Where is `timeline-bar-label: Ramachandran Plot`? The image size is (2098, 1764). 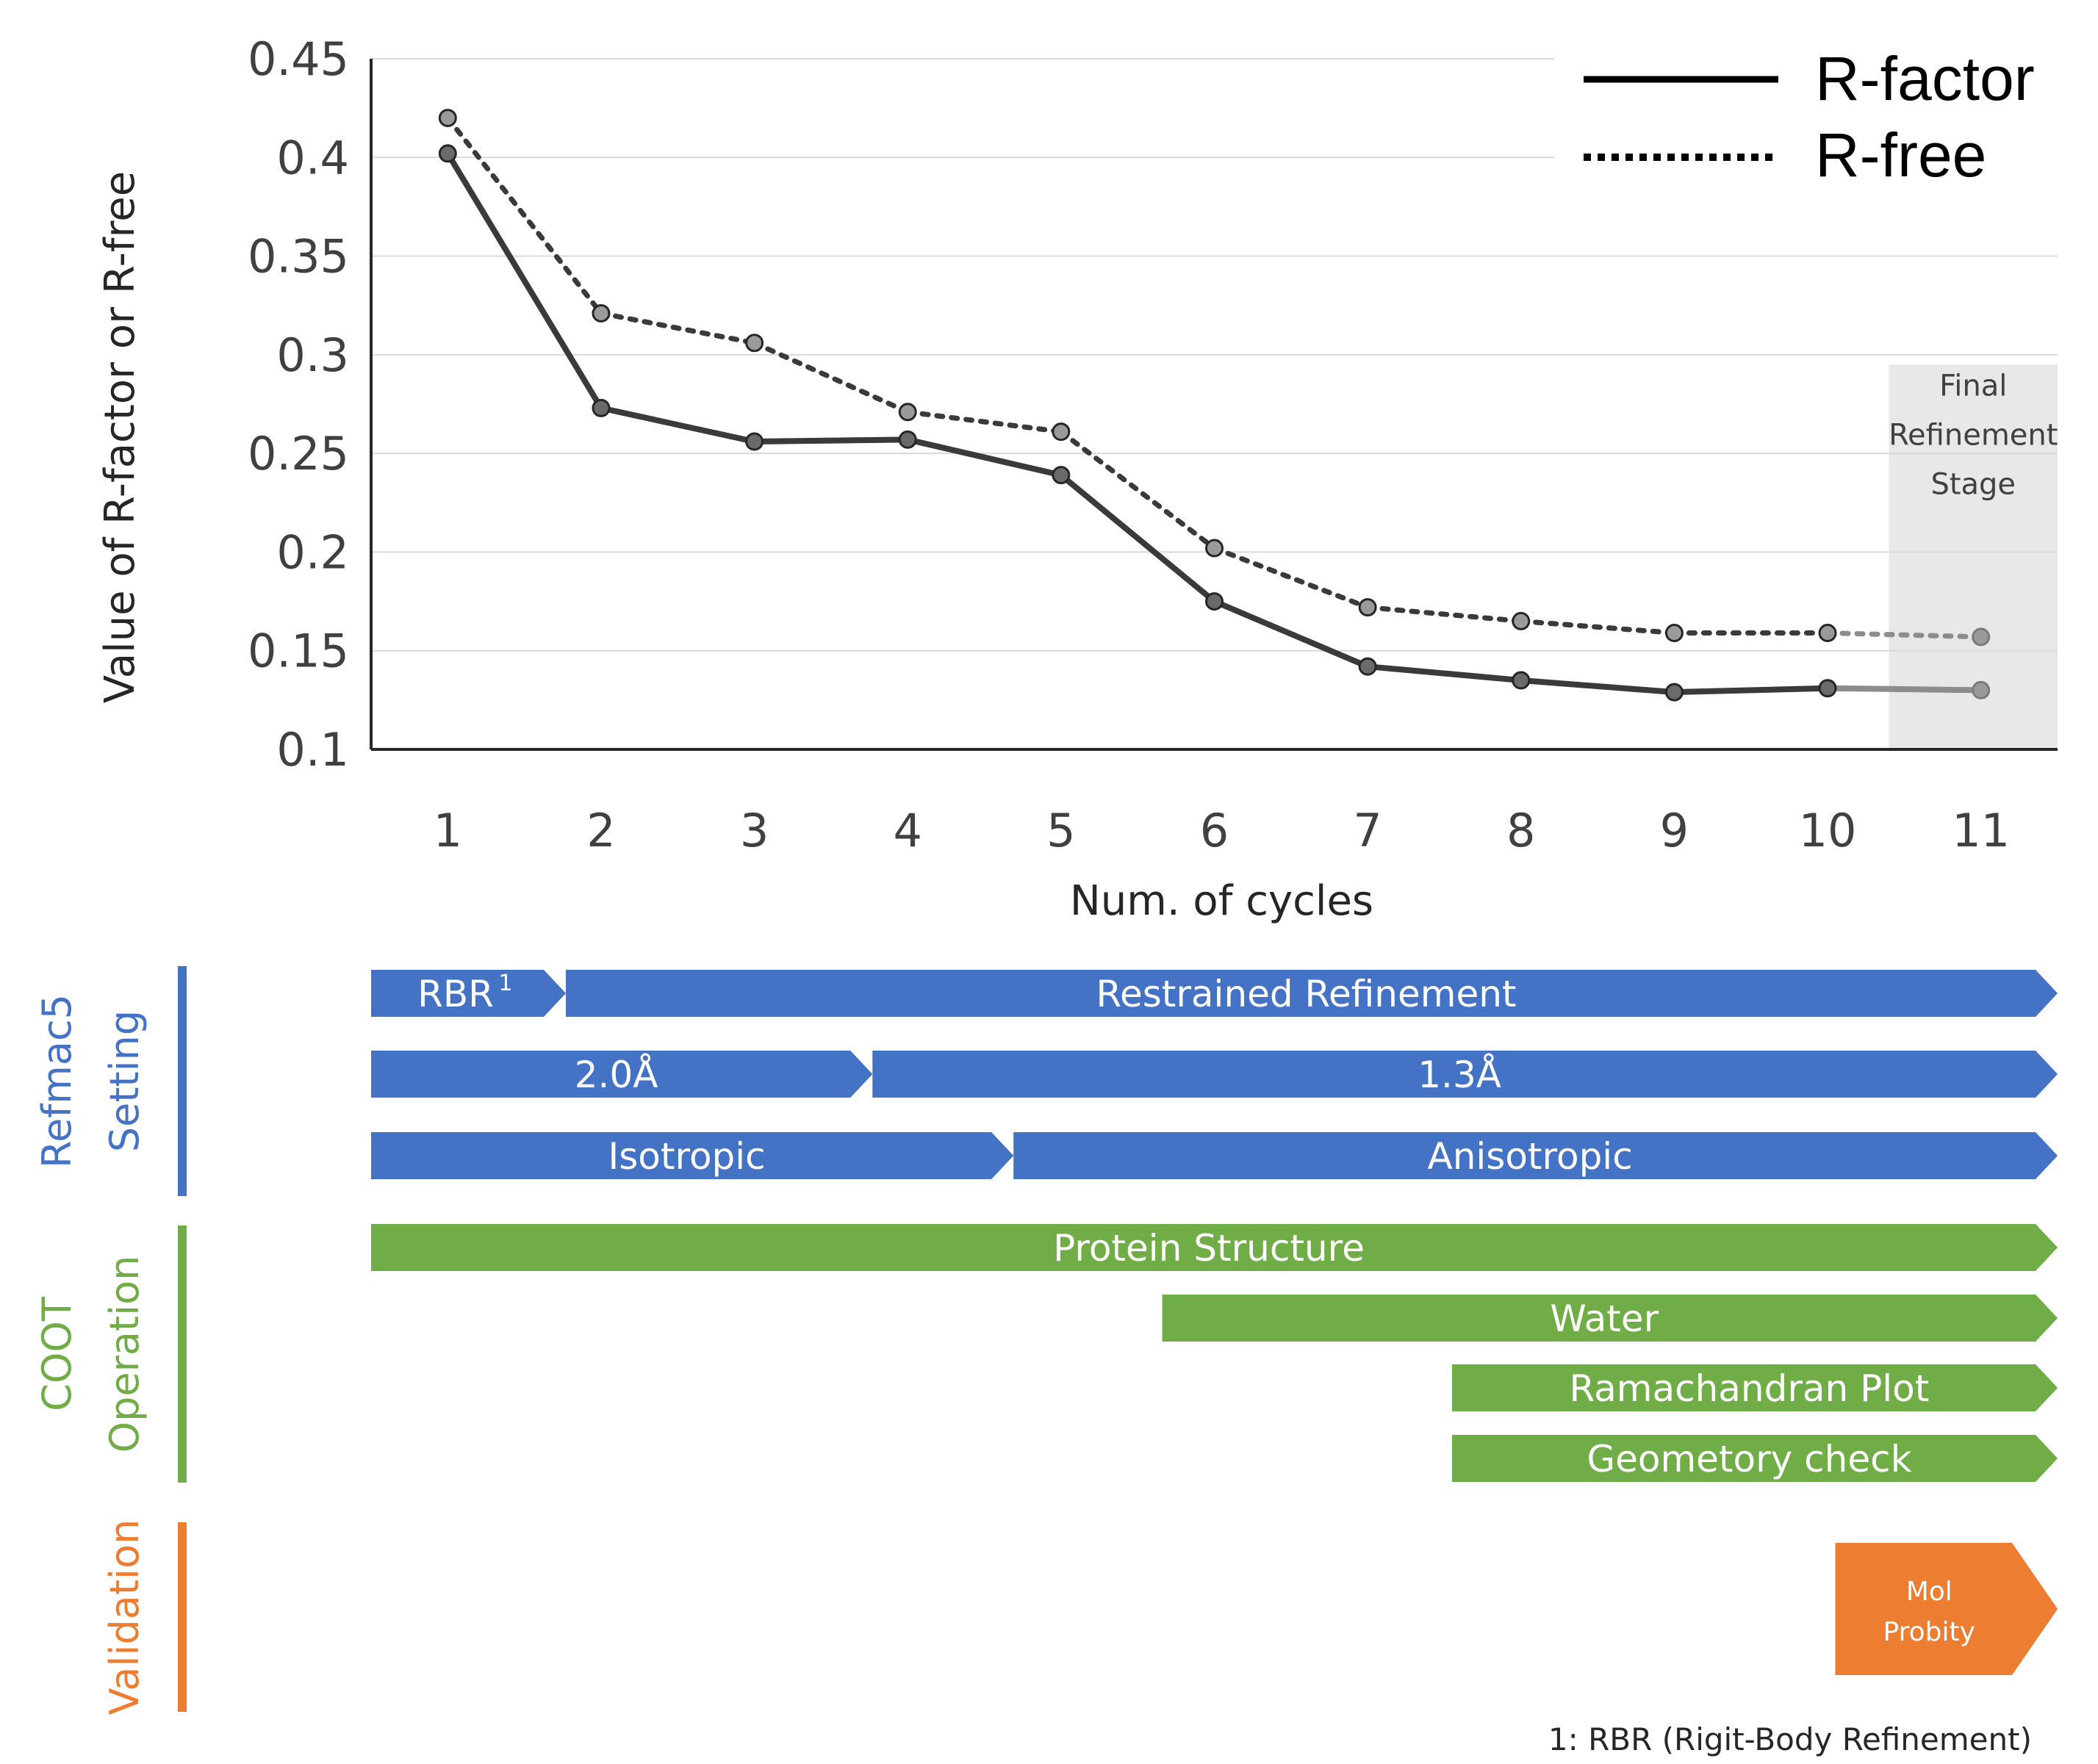 timeline-bar-label: Ramachandran Plot is located at coordinates (1749, 1388).